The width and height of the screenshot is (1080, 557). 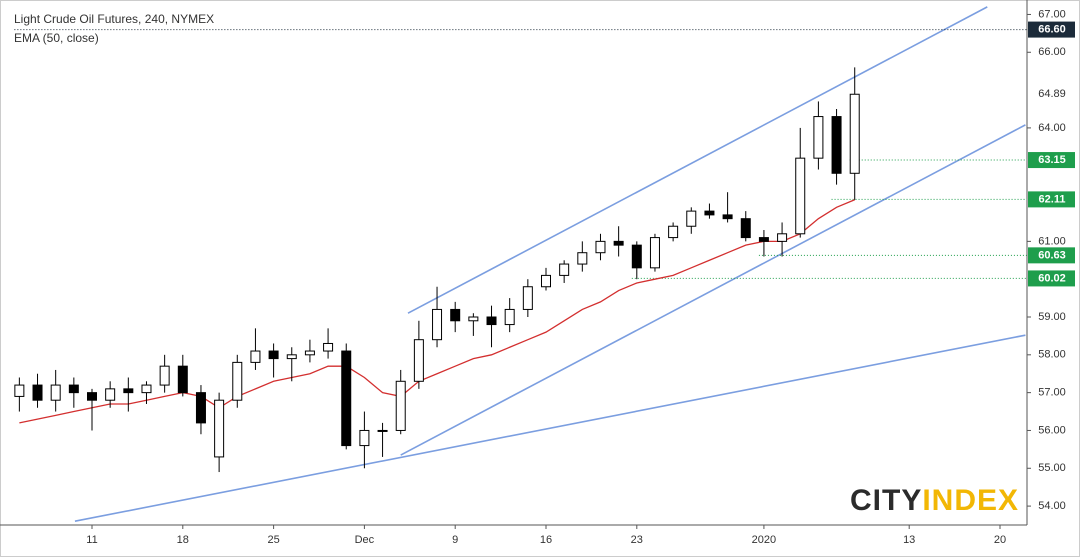 I want to click on level-label: 60.02, so click(x=1052, y=278).